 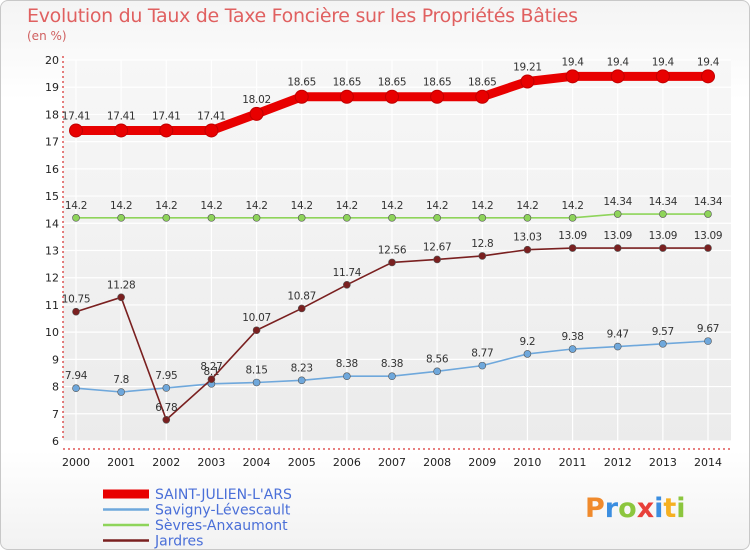 I want to click on y-tick-label: 12, so click(x=52, y=278).